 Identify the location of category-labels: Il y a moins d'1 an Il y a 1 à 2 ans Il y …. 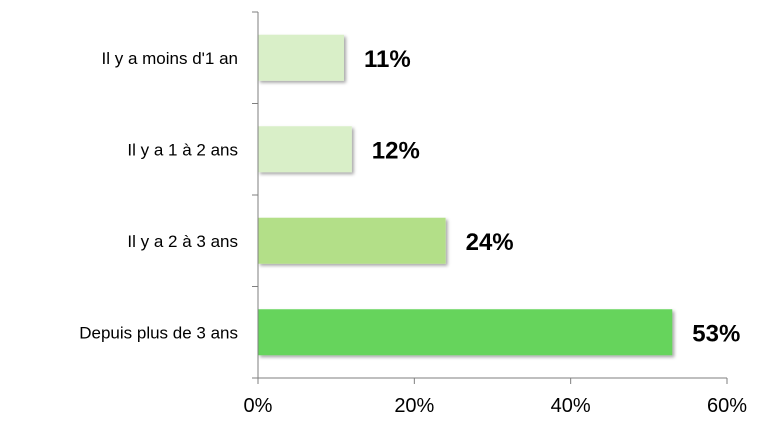
(158, 196).